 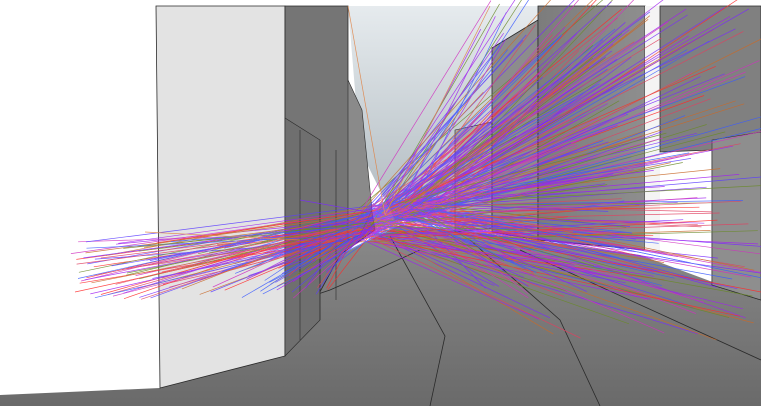 What do you see at coordinates (652, 129) in the screenshot?
I see `right-light-gap` at bounding box center [652, 129].